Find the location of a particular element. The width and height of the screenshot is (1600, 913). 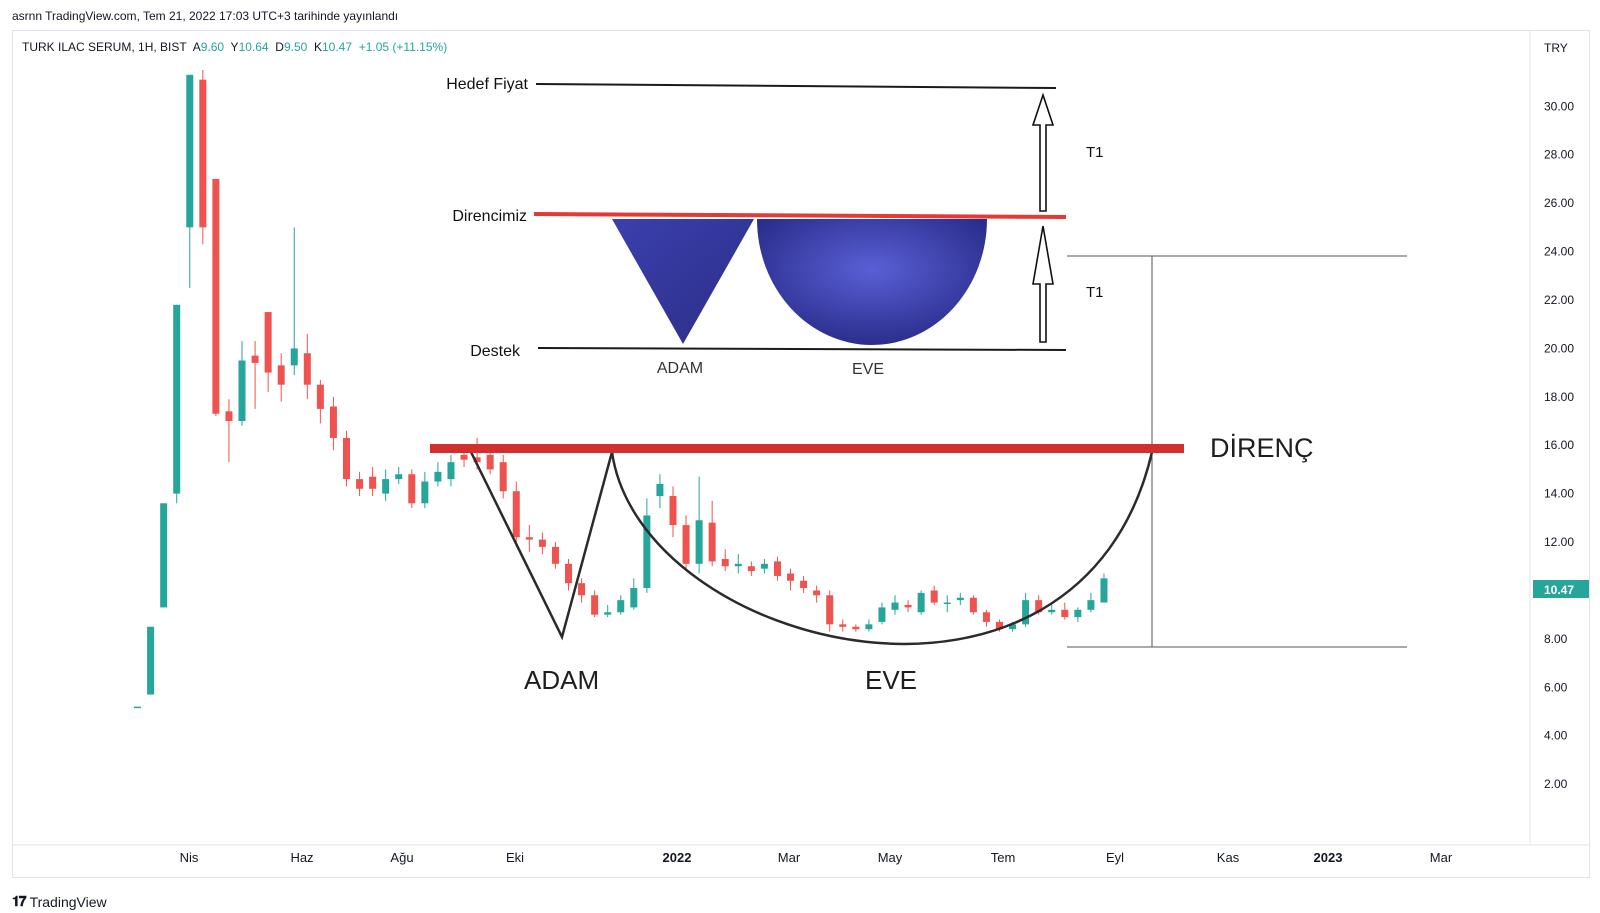

last-price-value: 10.47 is located at coordinates (1559, 590).